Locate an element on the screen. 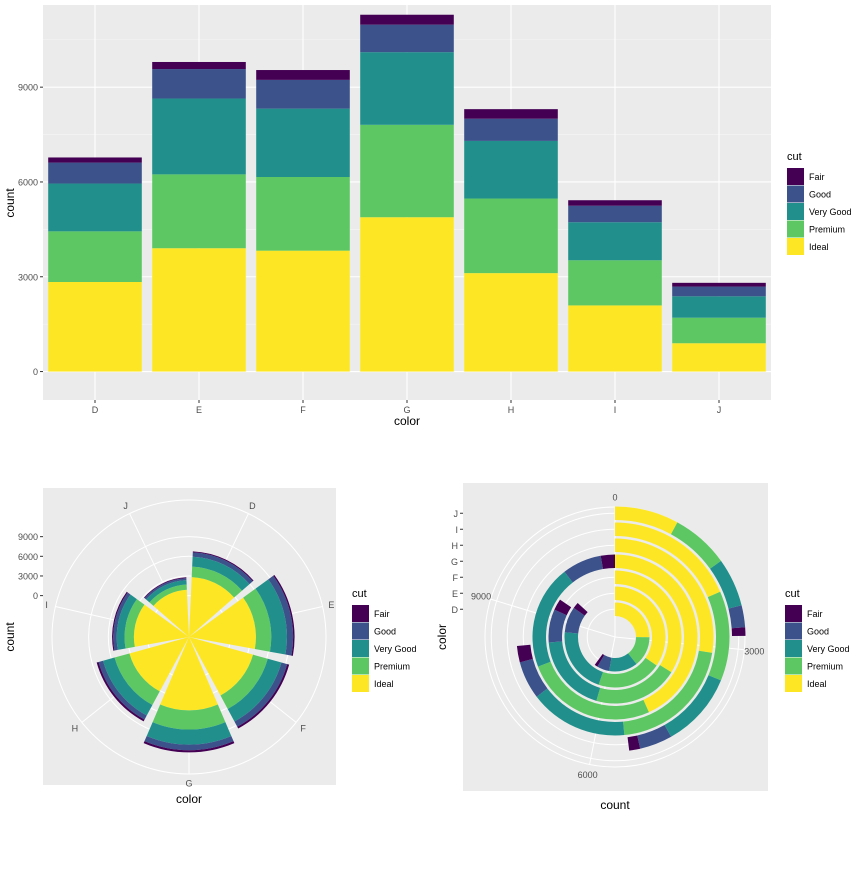 The width and height of the screenshot is (864, 869). wedge-I-good is located at coordinates (122, 621).